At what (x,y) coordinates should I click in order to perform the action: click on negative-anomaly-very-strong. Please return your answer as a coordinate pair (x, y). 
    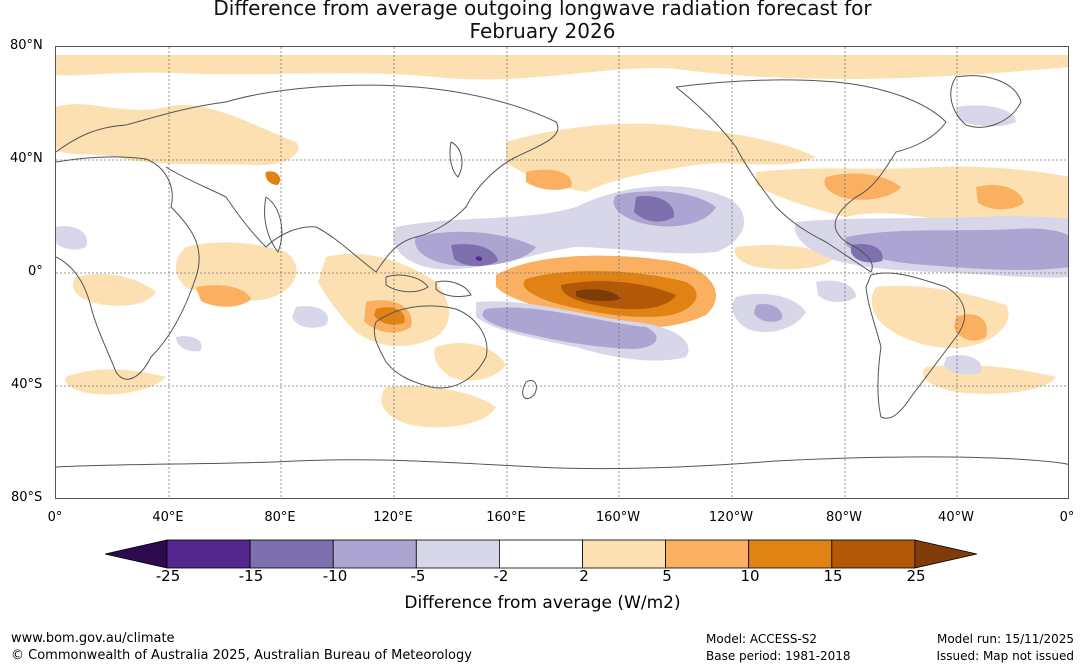
    Looking at the image, I should click on (479, 258).